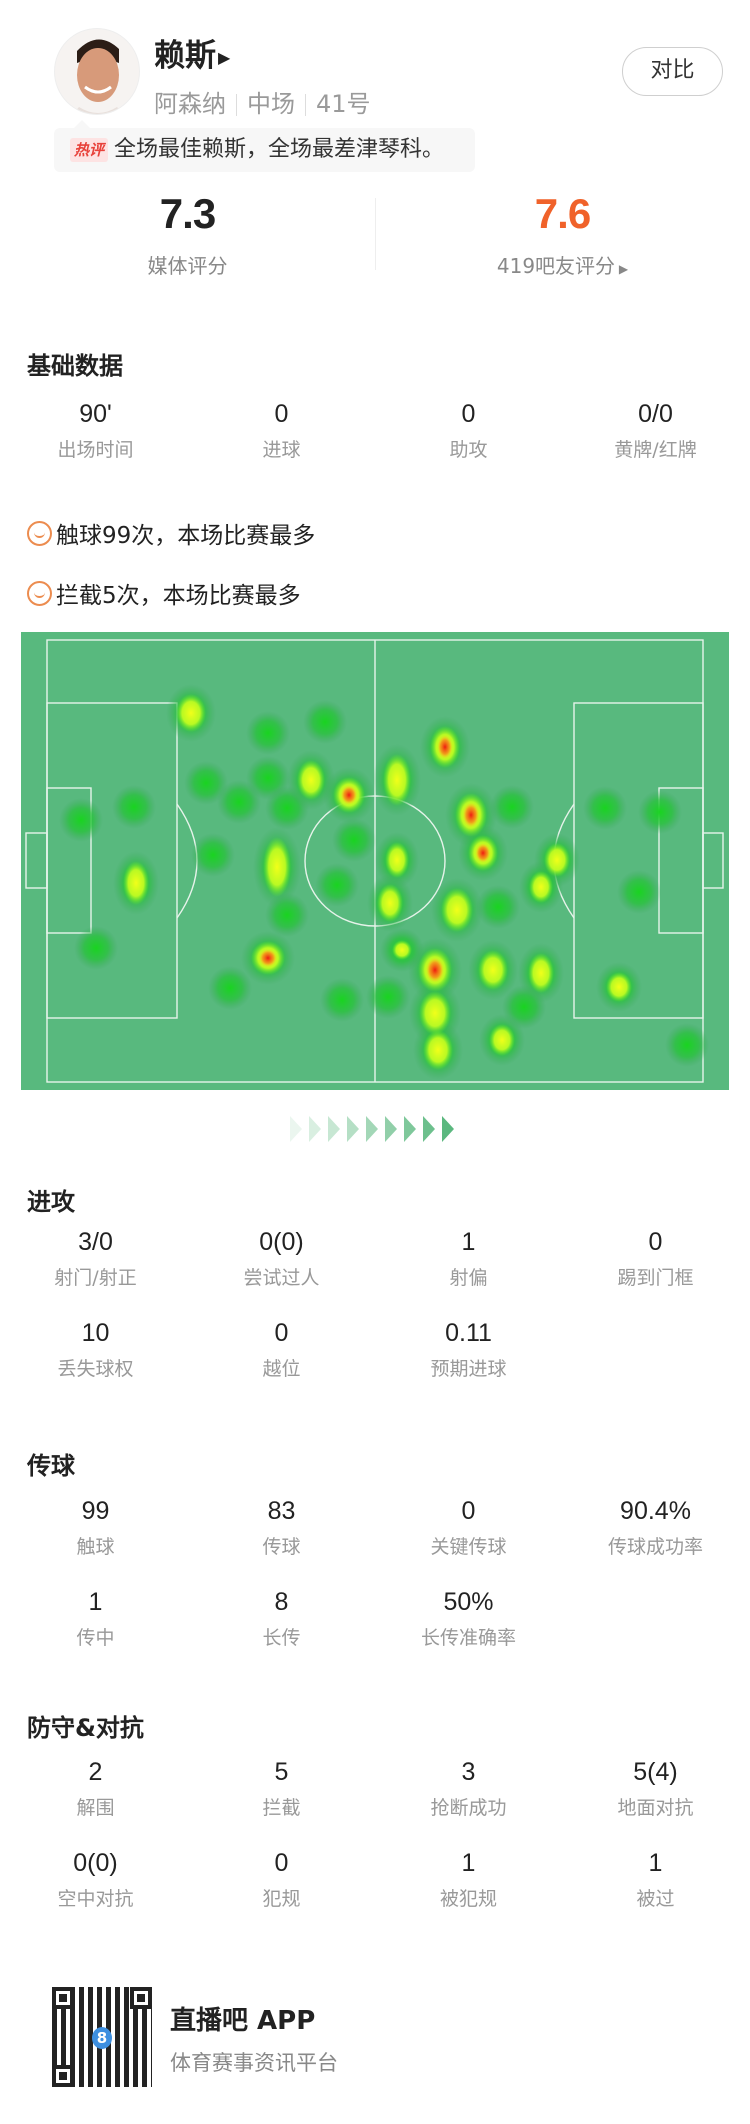 This screenshot has height=2124, width=750. What do you see at coordinates (279, 149) in the screenshot?
I see `hot-comment-text: 全场最佳赖斯，全场最差津琴科。` at bounding box center [279, 149].